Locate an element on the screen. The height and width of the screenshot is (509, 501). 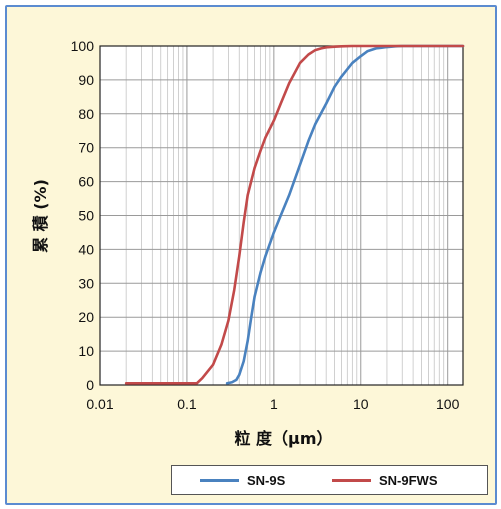
y-tick-label: 0 is located at coordinates (90, 385).